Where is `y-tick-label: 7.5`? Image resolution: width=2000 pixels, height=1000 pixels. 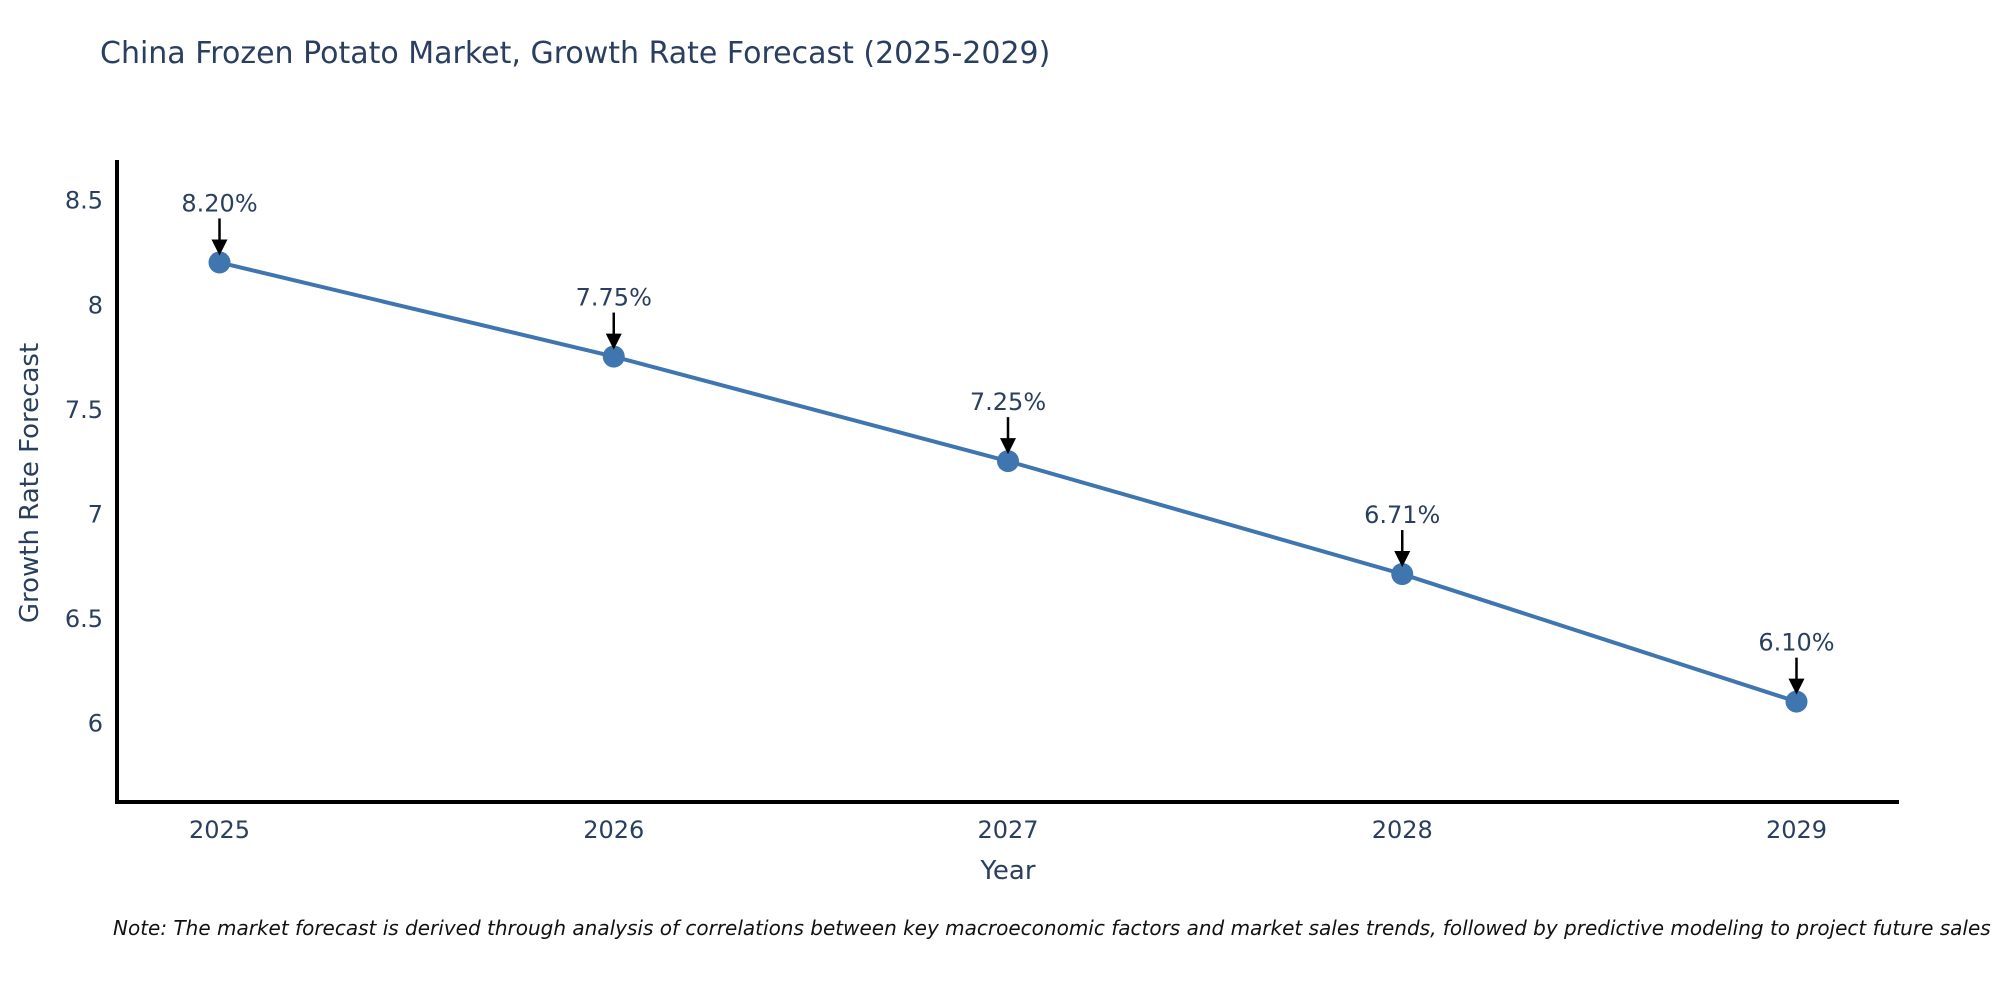
y-tick-label: 7.5 is located at coordinates (84, 410).